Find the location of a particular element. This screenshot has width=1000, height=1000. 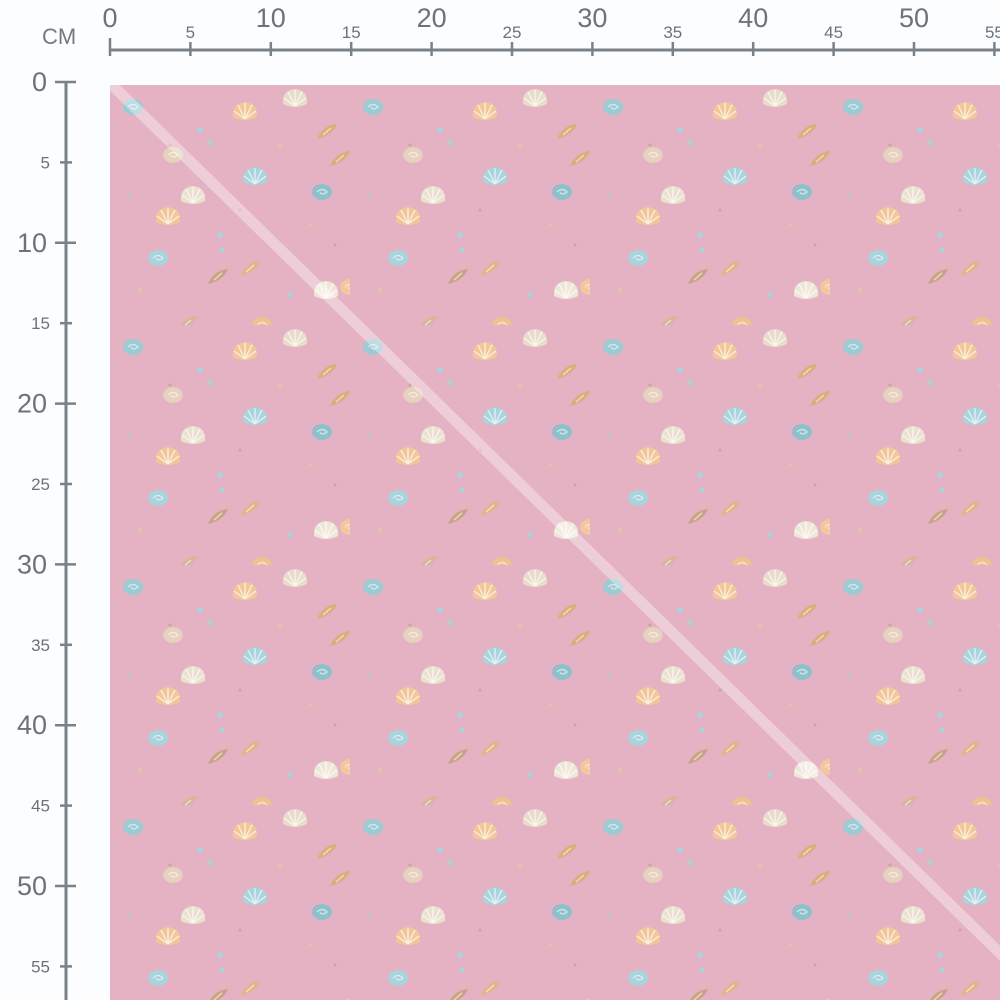

top-ruler-label: 35 is located at coordinates (672, 32).